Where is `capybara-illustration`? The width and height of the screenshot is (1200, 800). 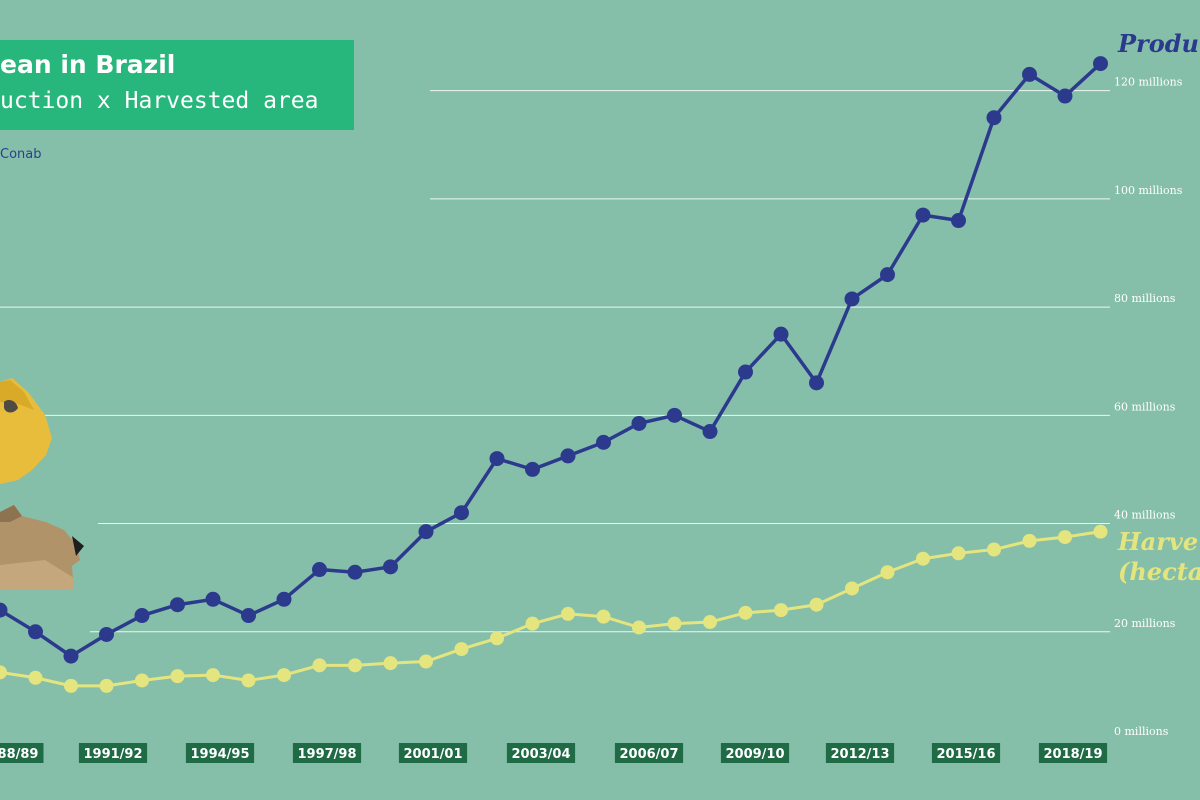 capybara-illustration is located at coordinates (42, 547).